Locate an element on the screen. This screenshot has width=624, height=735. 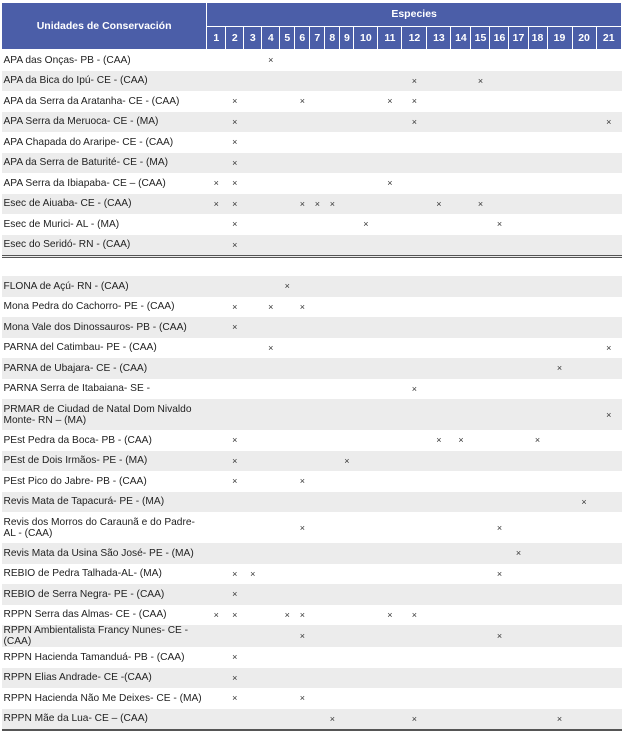
table-row: APA Serra da Ibiapaba- CE – (CAA) × × × is located at coordinates (312, 183).